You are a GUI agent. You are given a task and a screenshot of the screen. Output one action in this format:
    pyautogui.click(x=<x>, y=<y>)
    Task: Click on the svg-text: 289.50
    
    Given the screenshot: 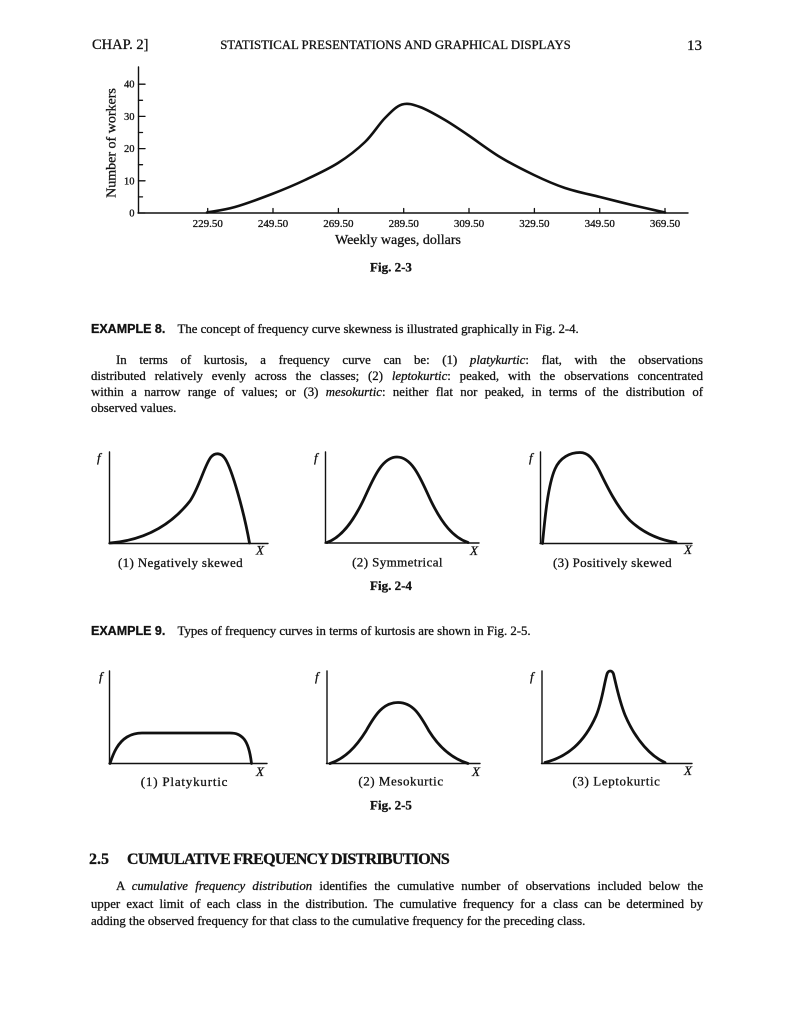 What is the action you would take?
    pyautogui.click(x=404, y=224)
    